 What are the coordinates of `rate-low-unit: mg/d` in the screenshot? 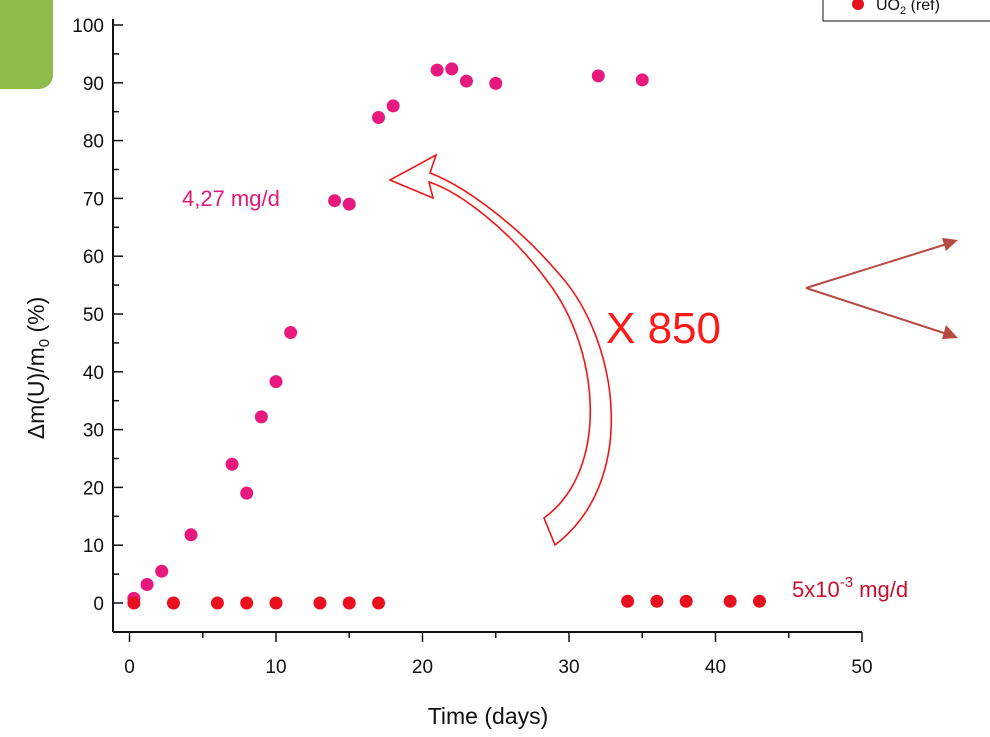 It's located at (880, 589).